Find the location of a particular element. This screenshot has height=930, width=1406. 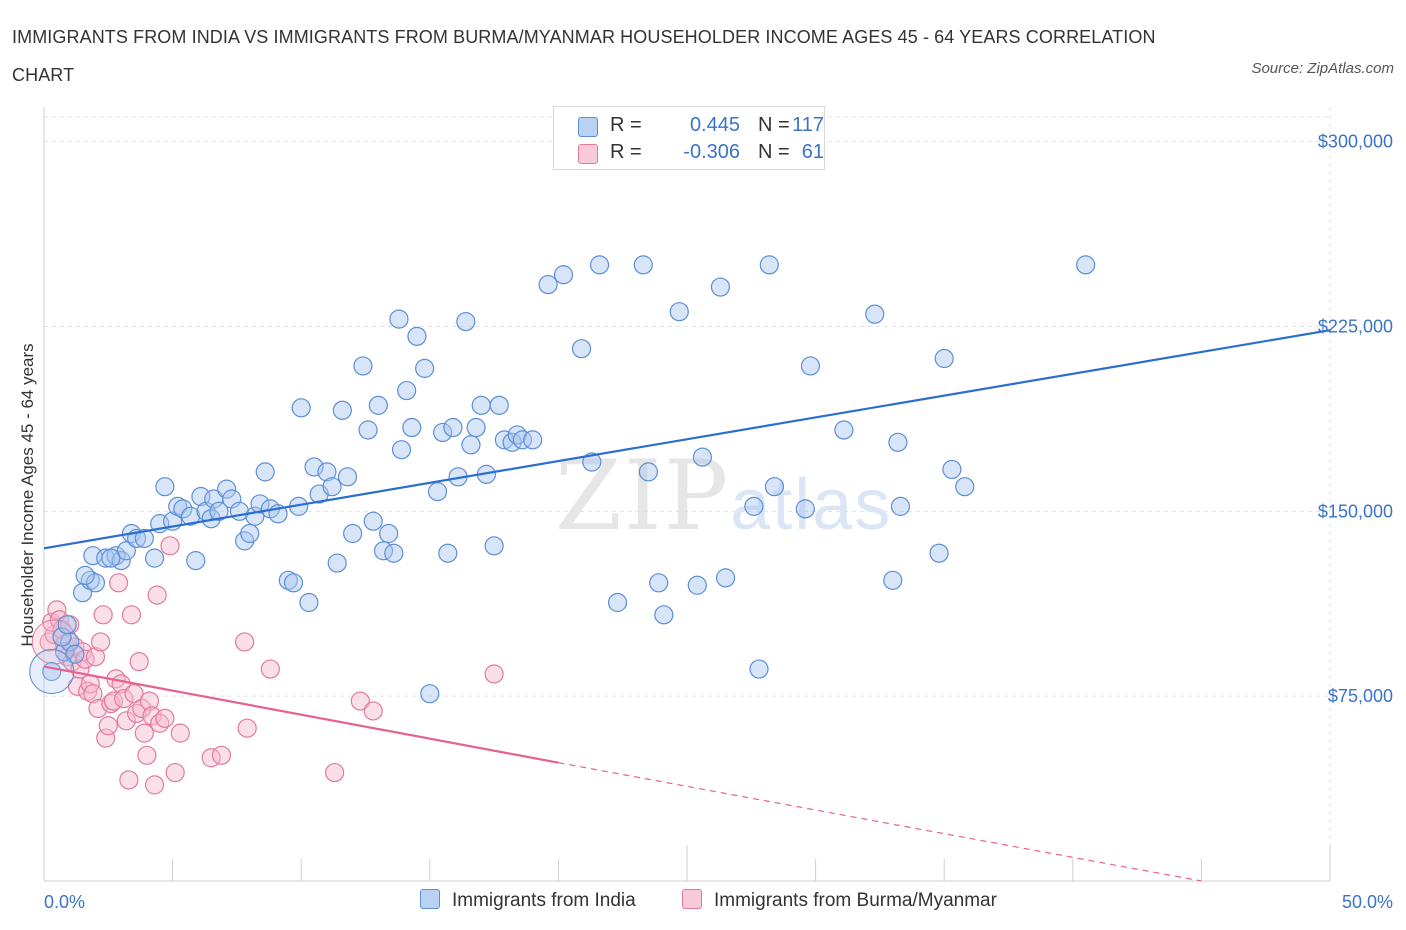

y-tick-label: $150,000 is located at coordinates (1355, 511).